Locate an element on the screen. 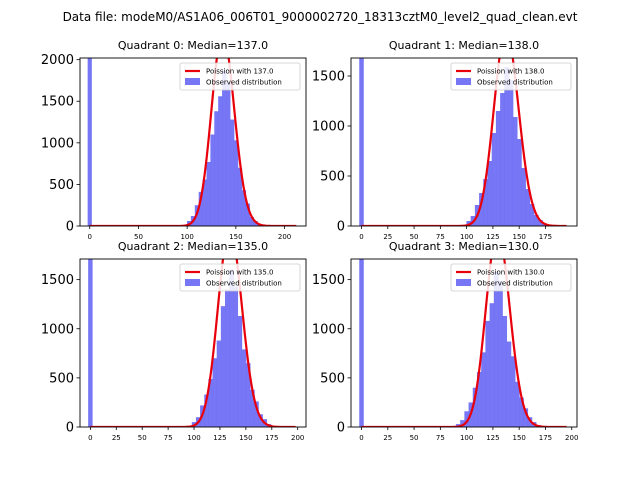  legend: Poission with 130.0 Observed distribution is located at coordinates (511, 277).